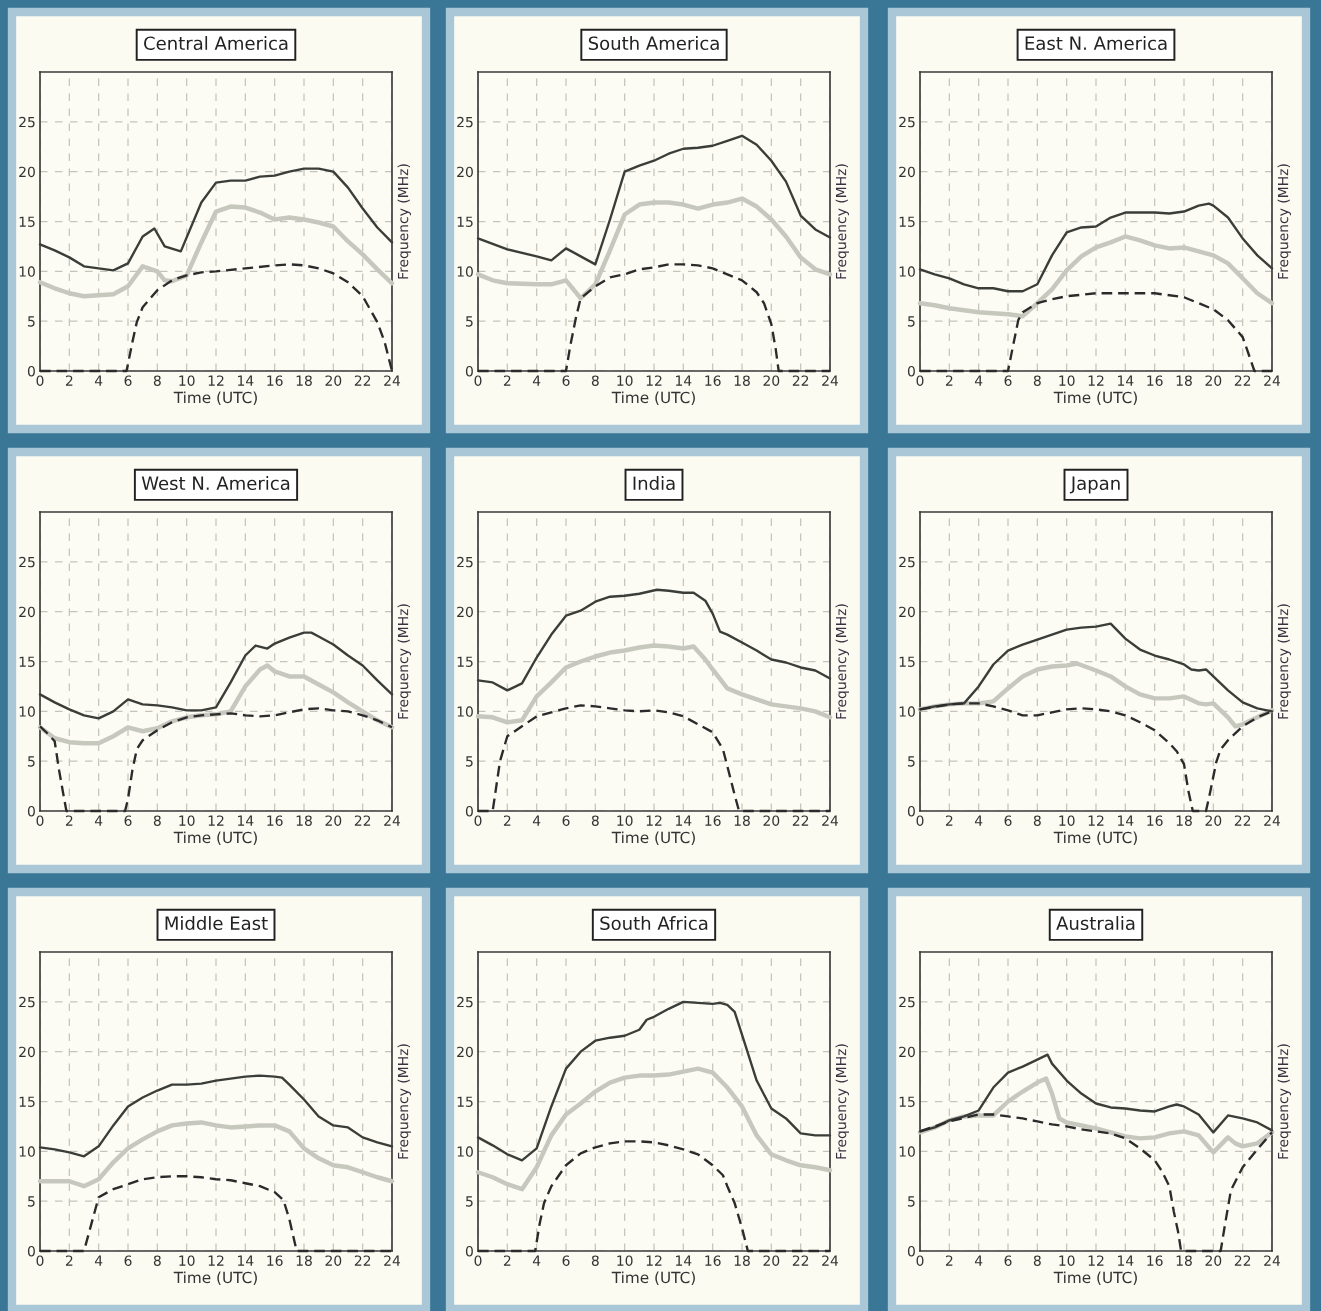  I want to click on chart-title: Australia, so click(1095, 923).